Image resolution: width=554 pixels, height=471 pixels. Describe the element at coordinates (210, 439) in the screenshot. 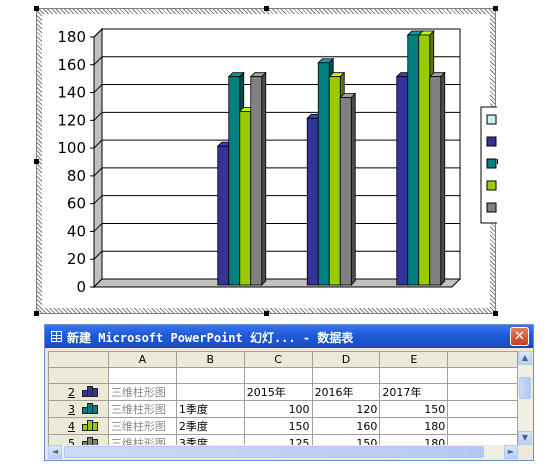

I see `data-cell: 3季度` at that location.